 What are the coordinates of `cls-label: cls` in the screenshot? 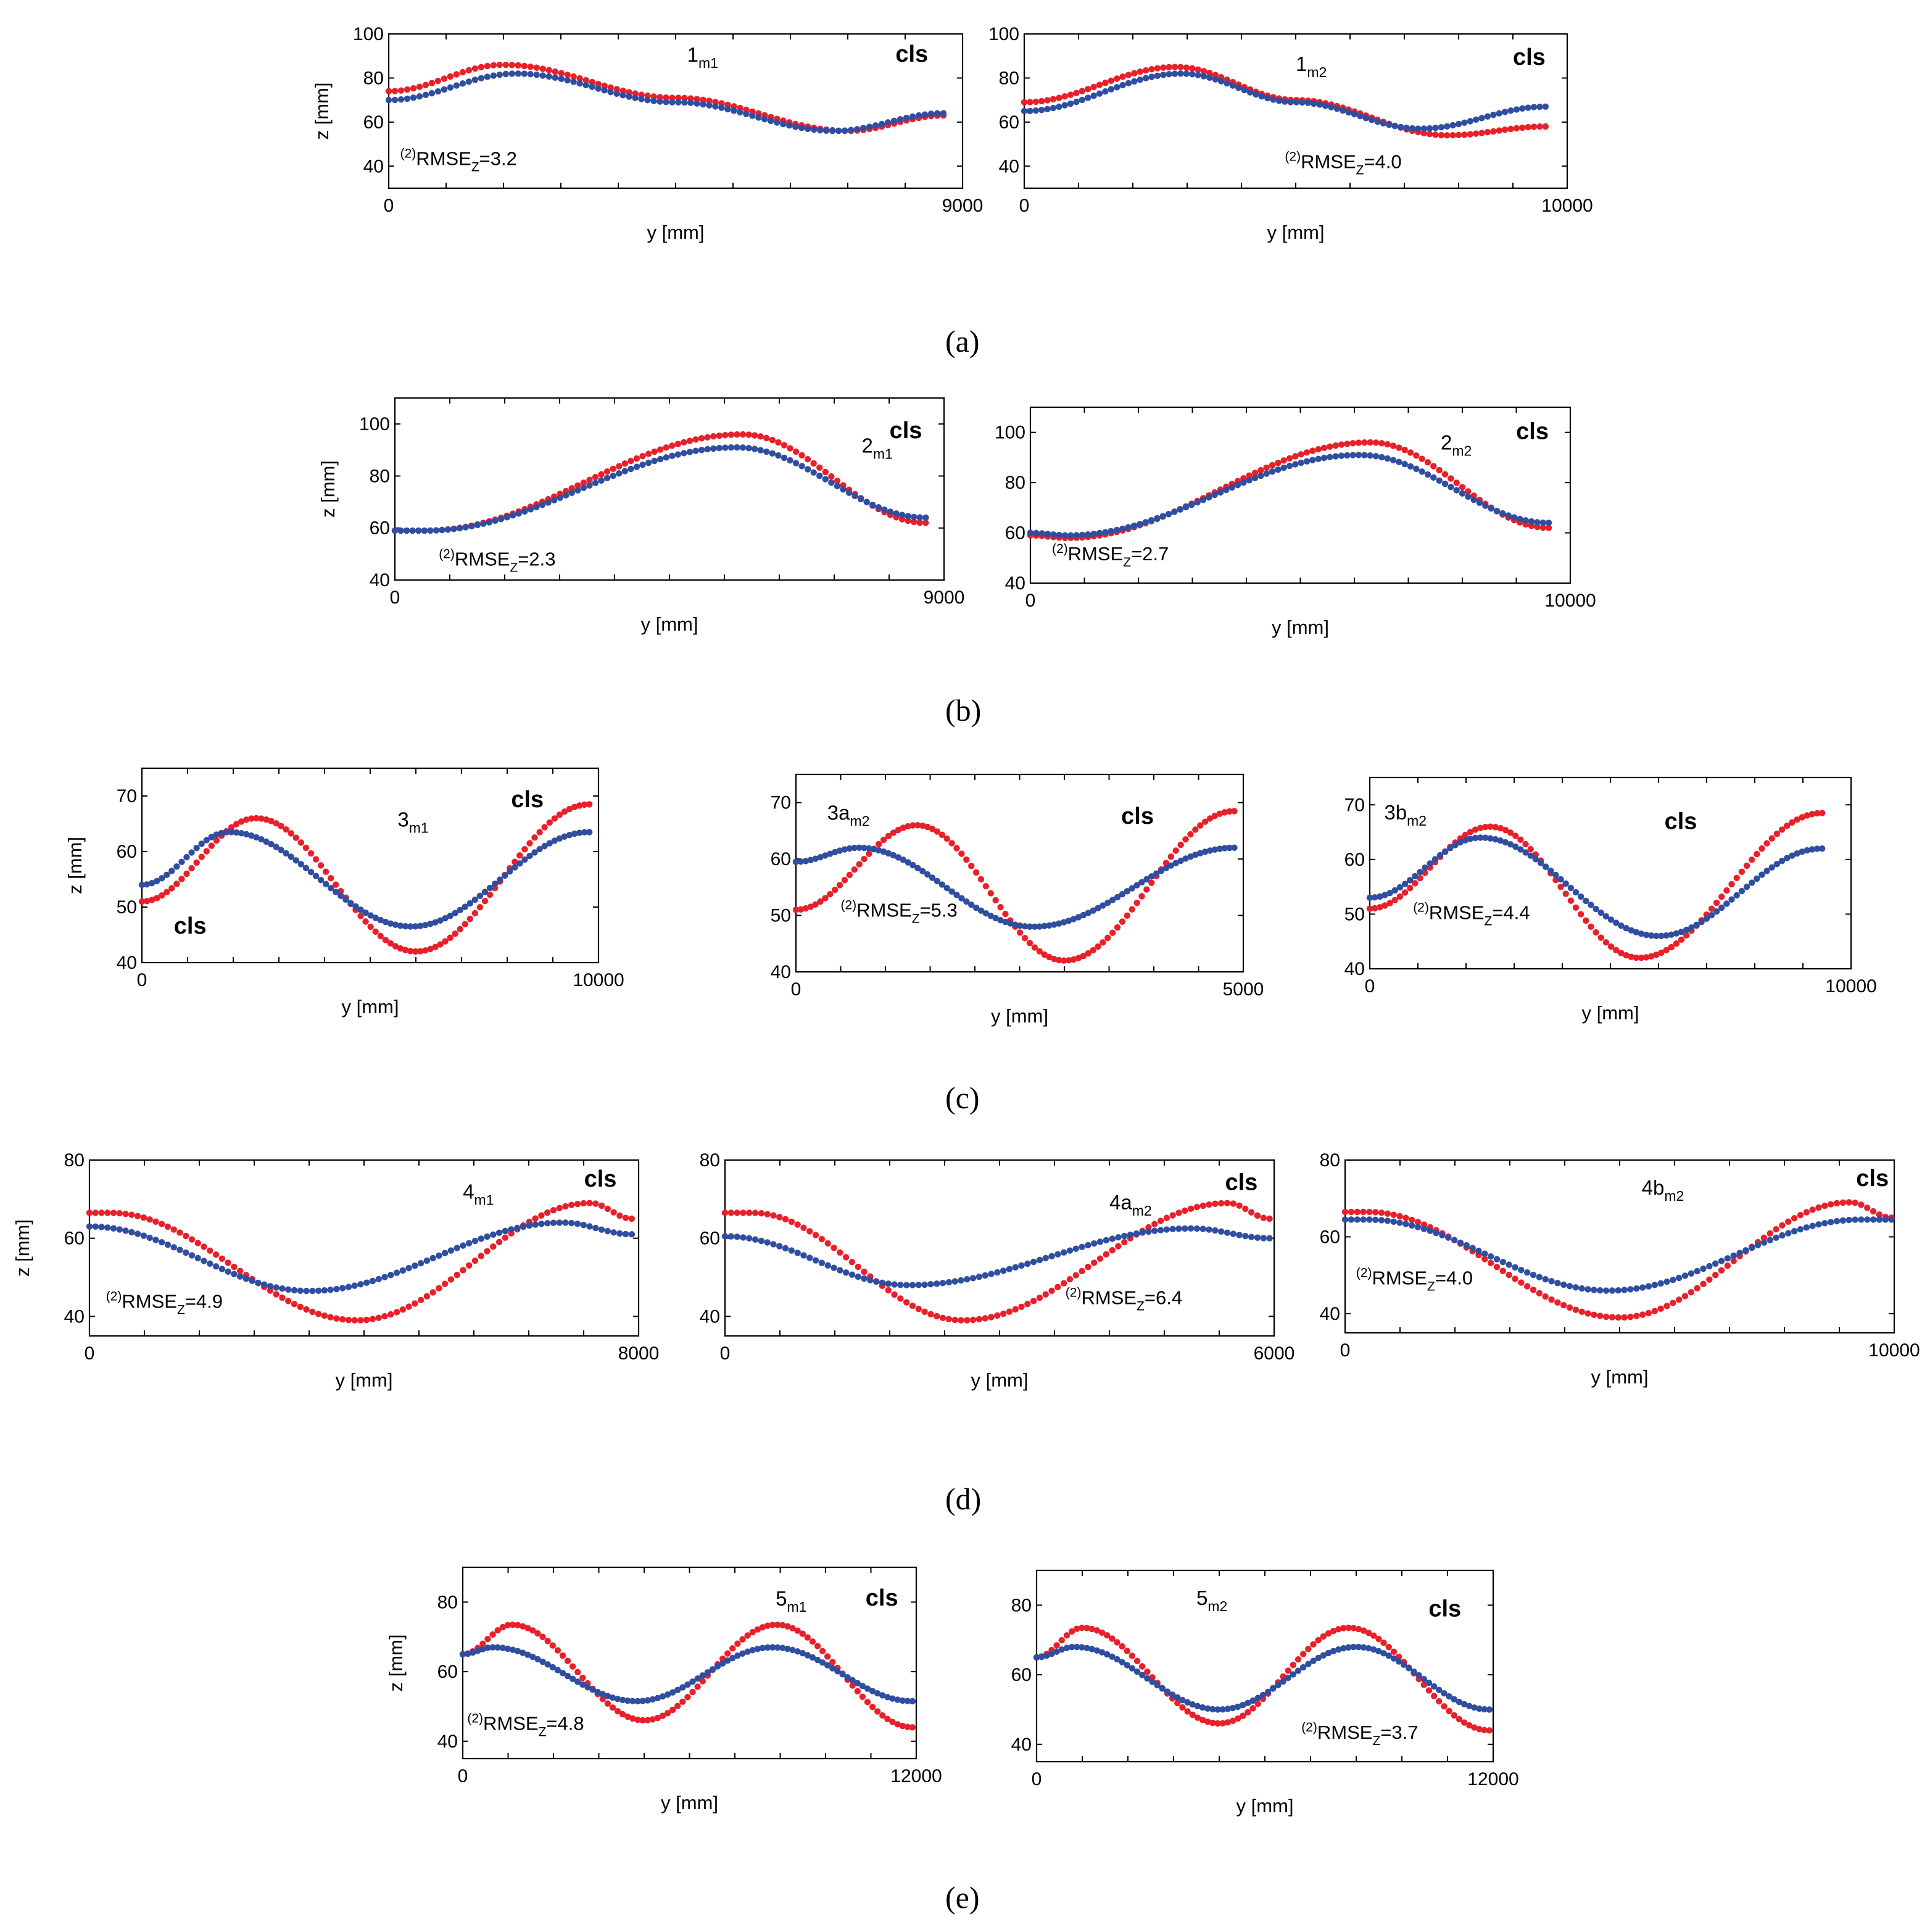 It's located at (527, 800).